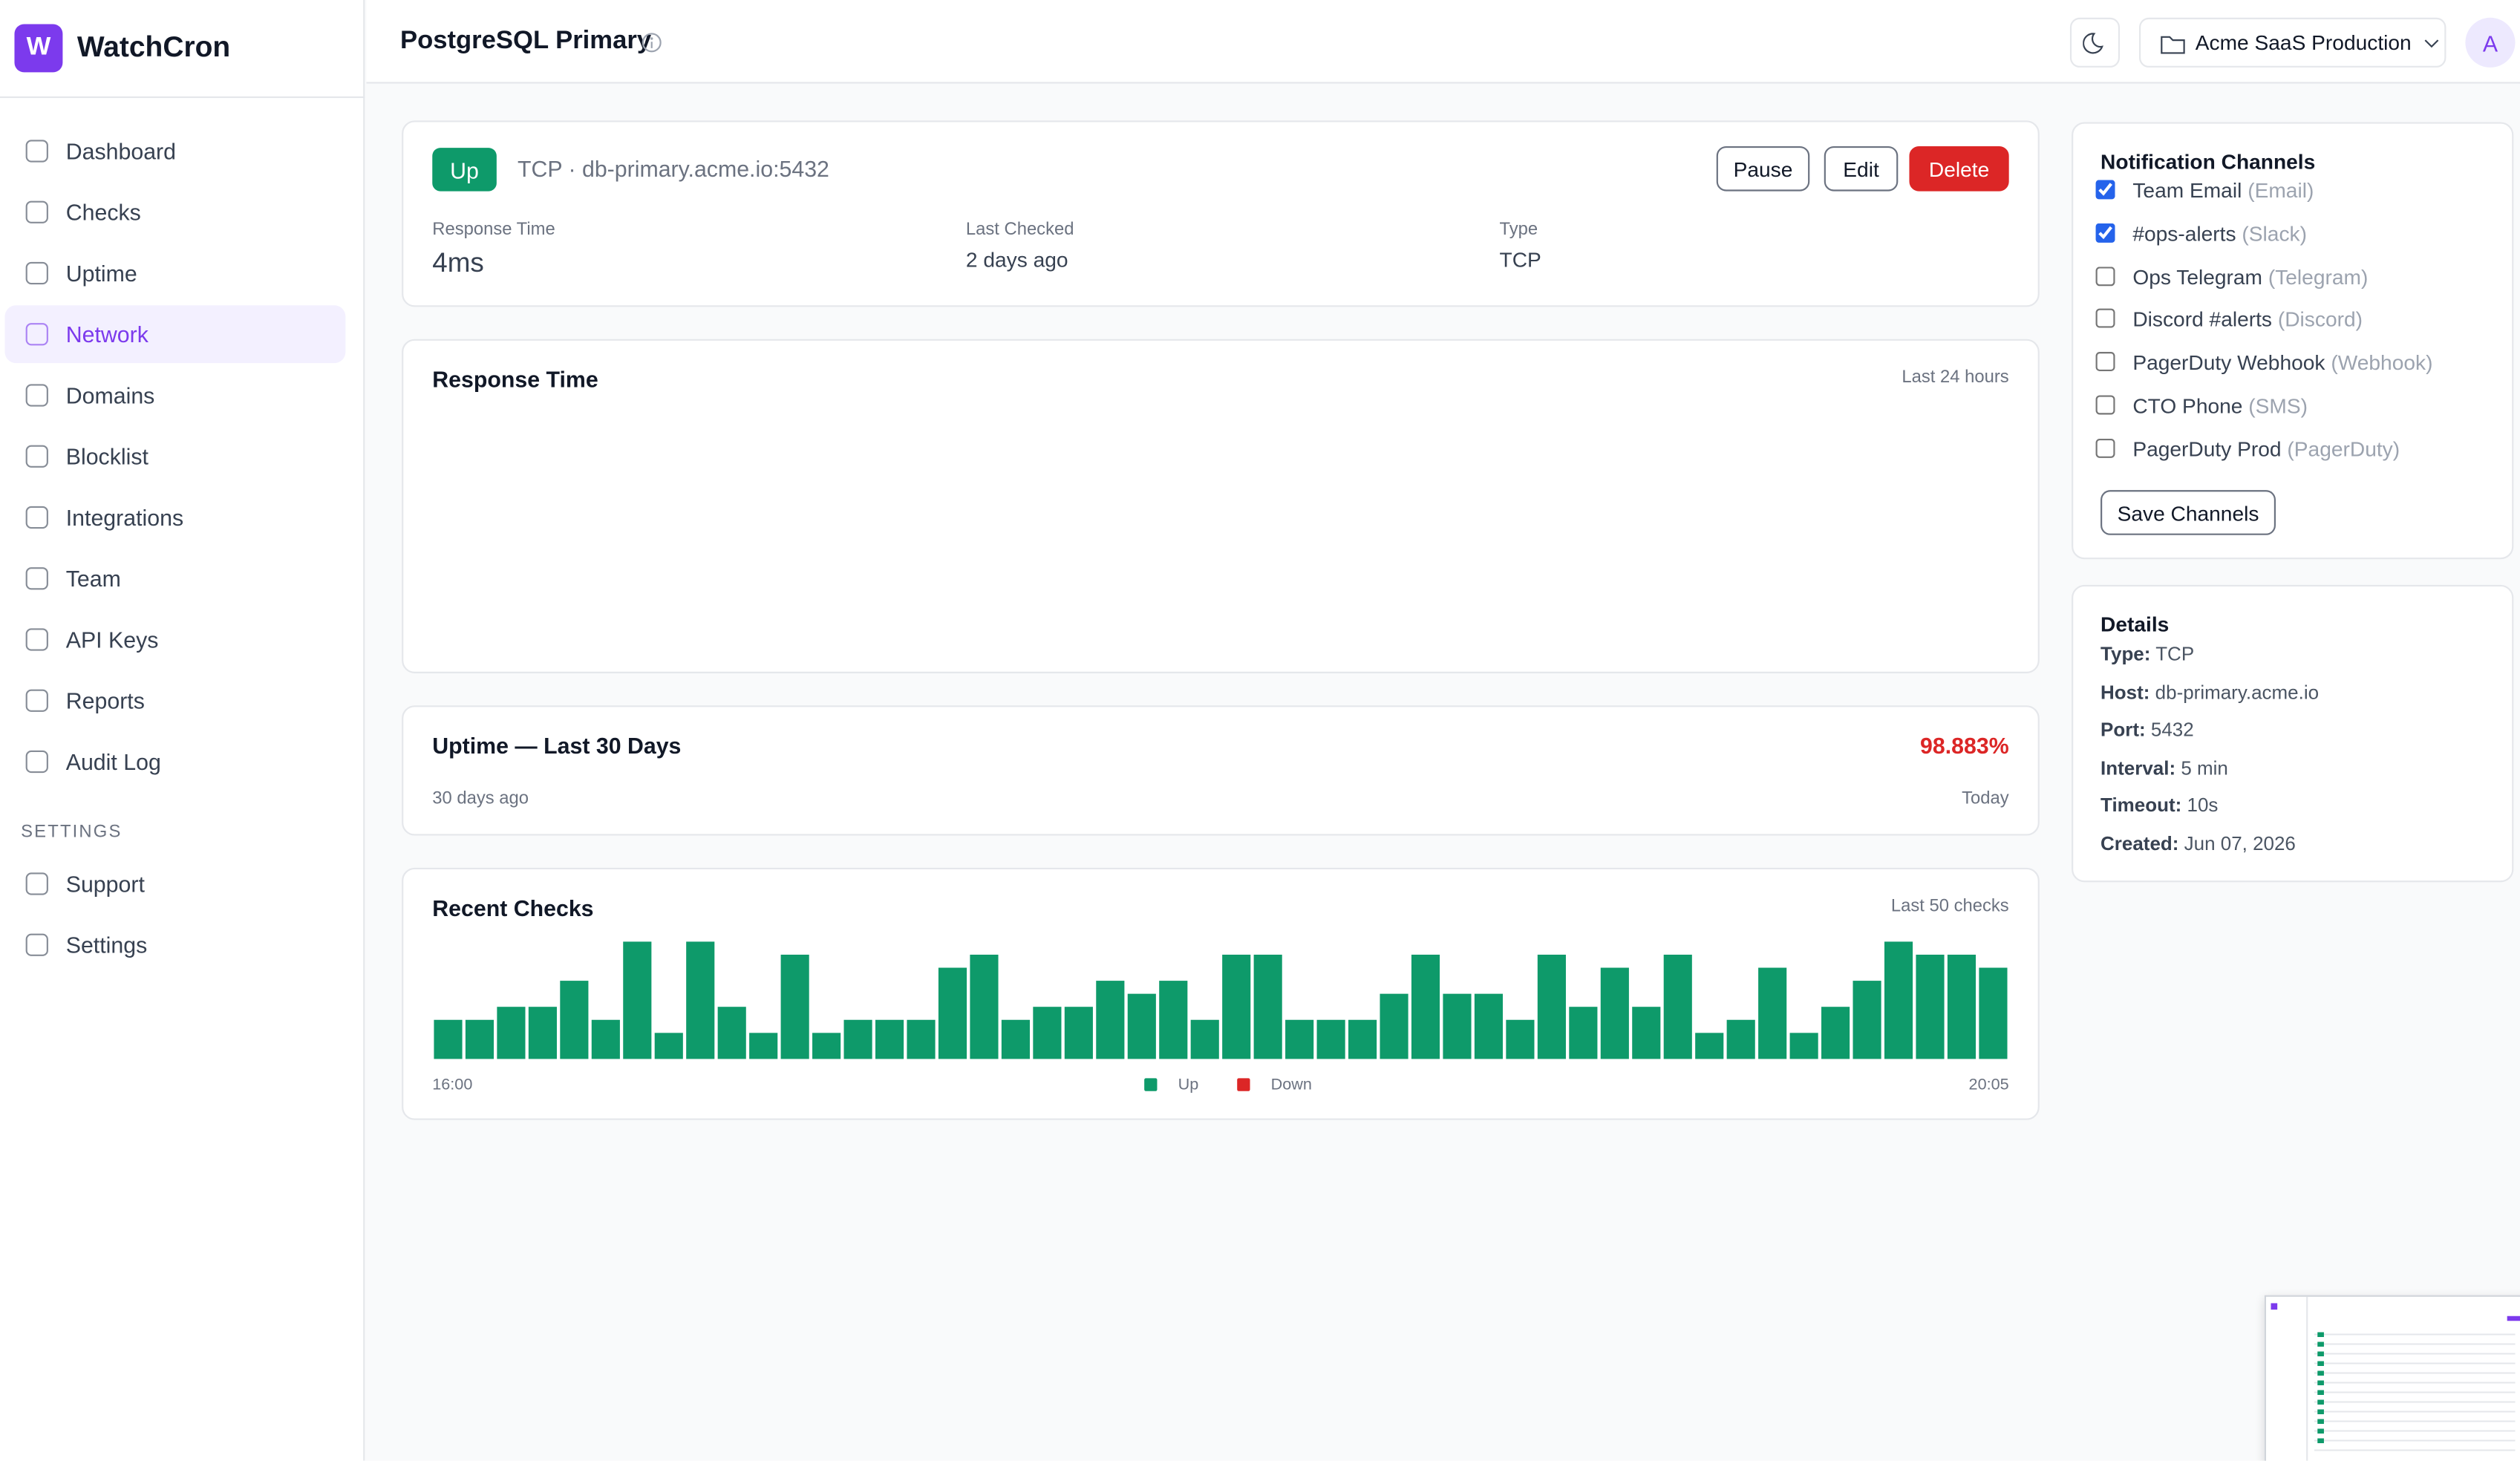 The height and width of the screenshot is (1461, 2520). What do you see at coordinates (174, 640) in the screenshot?
I see `nav-item: API Keys` at bounding box center [174, 640].